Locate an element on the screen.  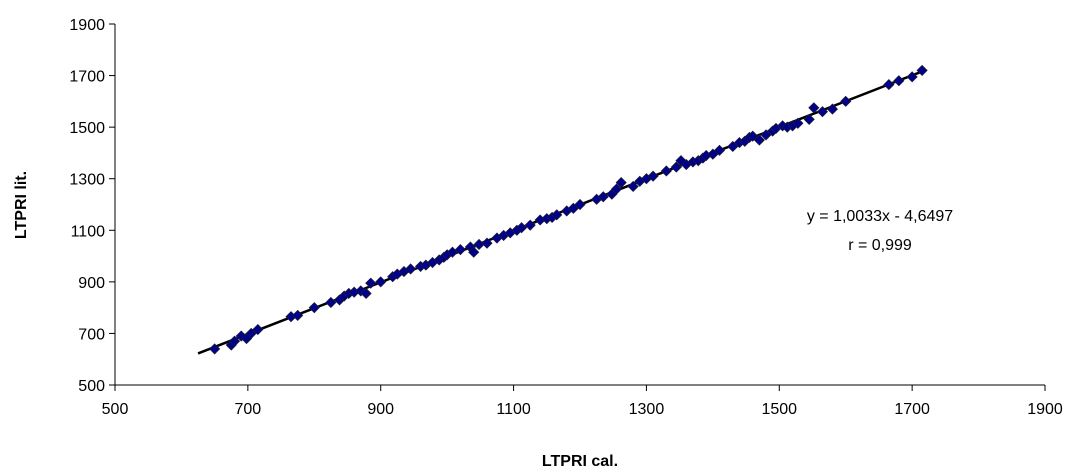
y-tick-label: 900 is located at coordinates (91, 283).